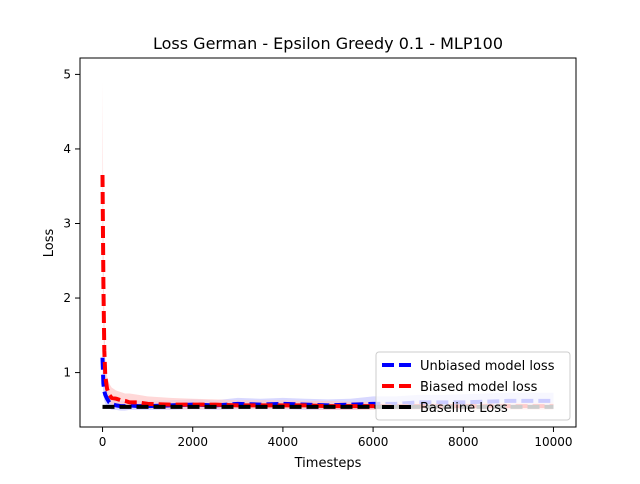 This screenshot has width=640, height=484. What do you see at coordinates (67, 149) in the screenshot?
I see `y-tick-label: 4` at bounding box center [67, 149].